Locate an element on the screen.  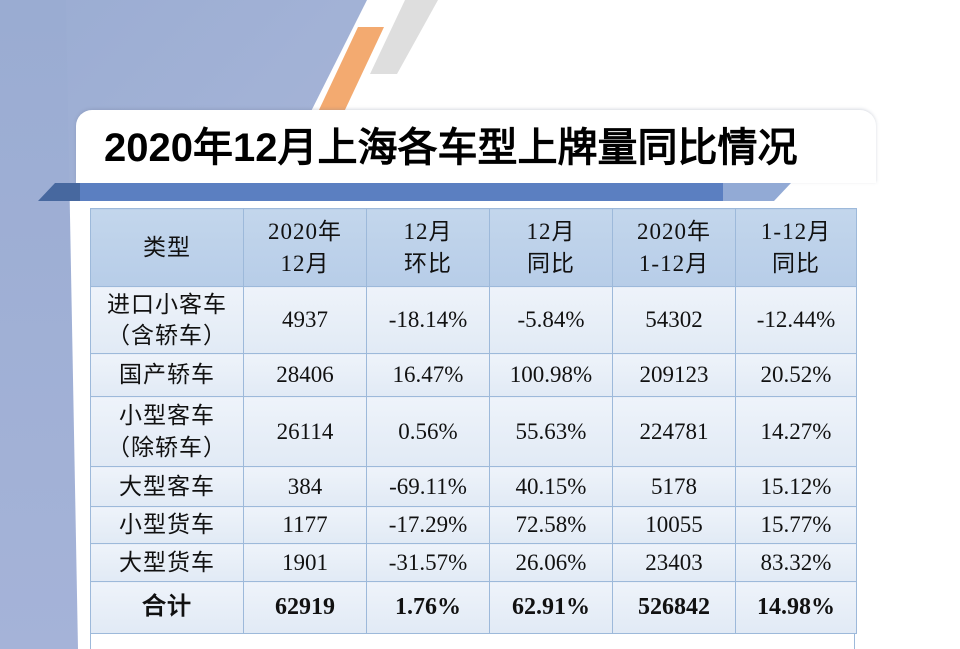
table-total-row: 合计 62919 1.76% 62.91% 526842 14.98% is located at coordinates (473, 607).